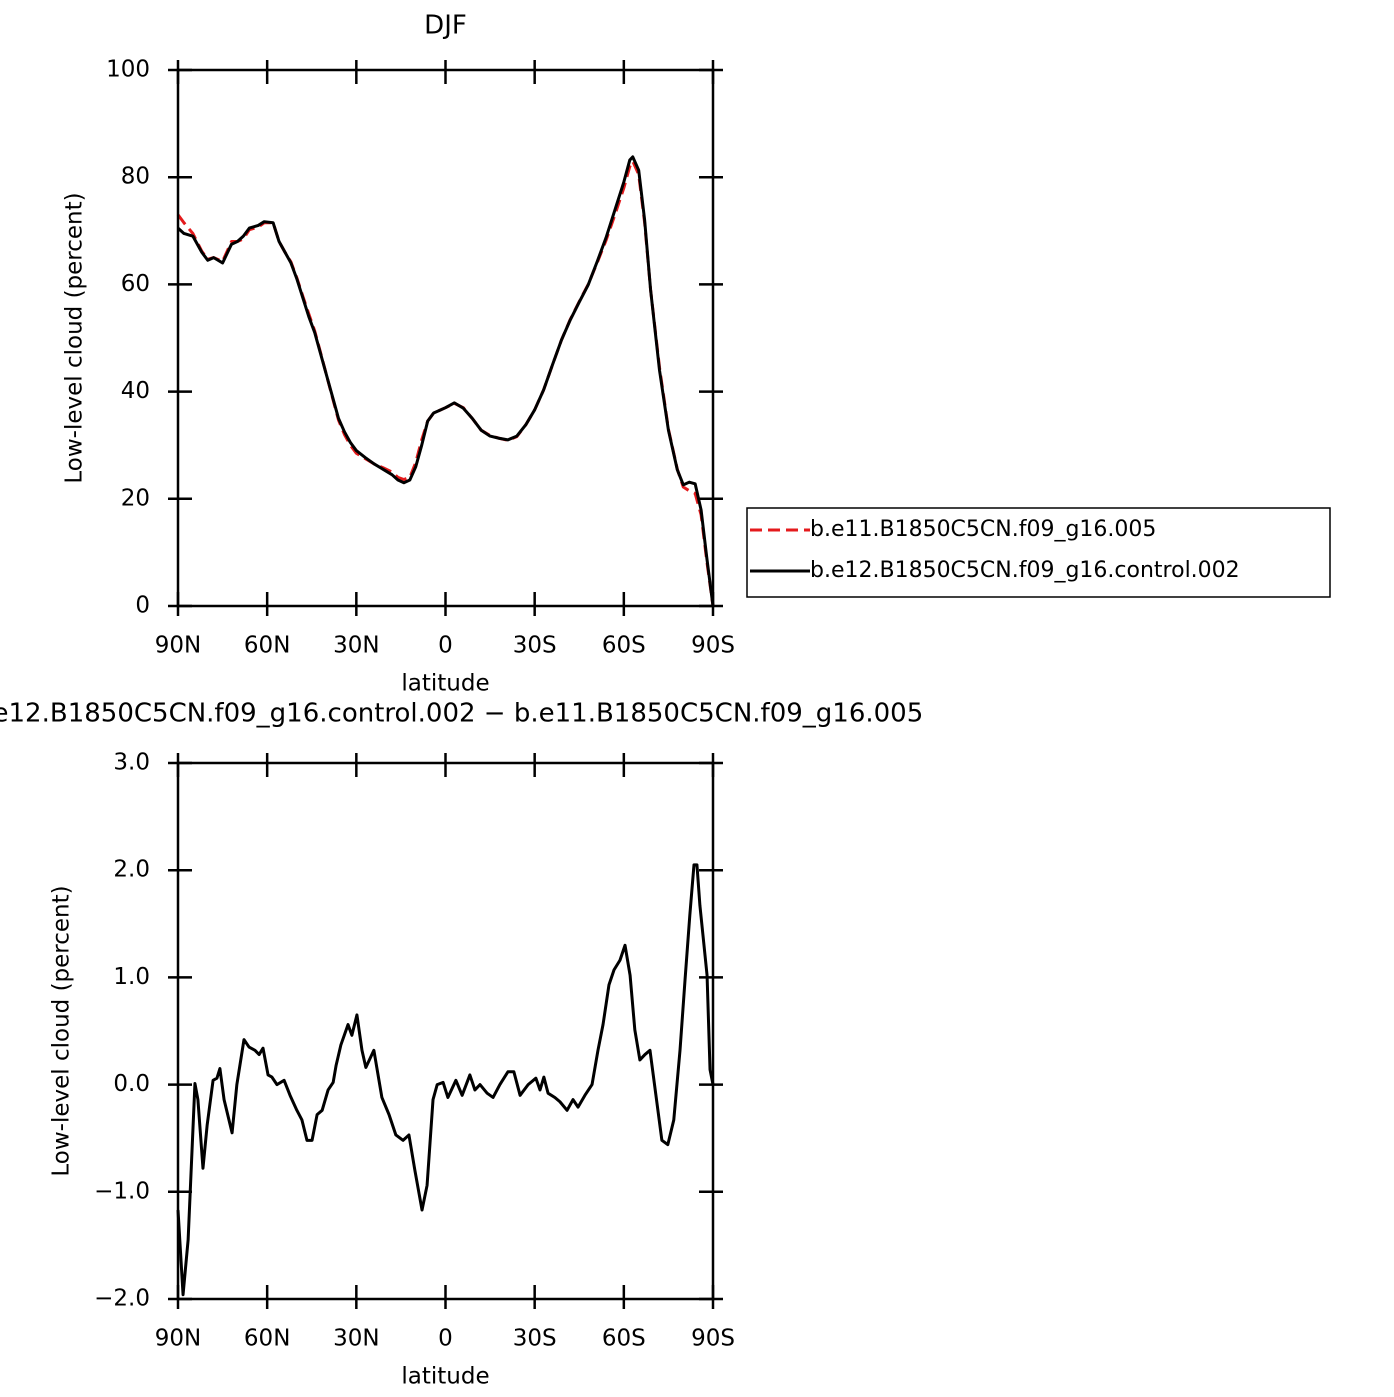 This screenshot has height=1397, width=1394. Describe the element at coordinates (1038, 552) in the screenshot. I see `legend-box` at that location.